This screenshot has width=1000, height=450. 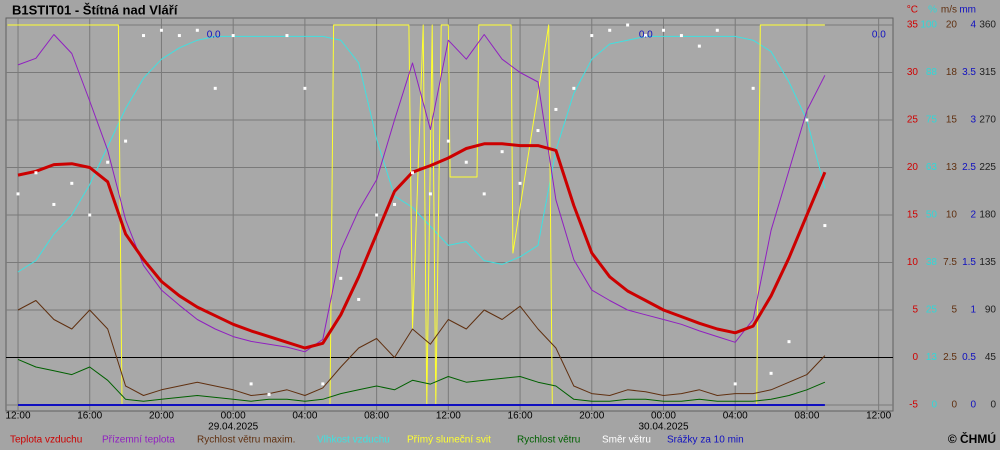 What do you see at coordinates (928, 25) in the screenshot?
I see `y-tick-label: 100` at bounding box center [928, 25].